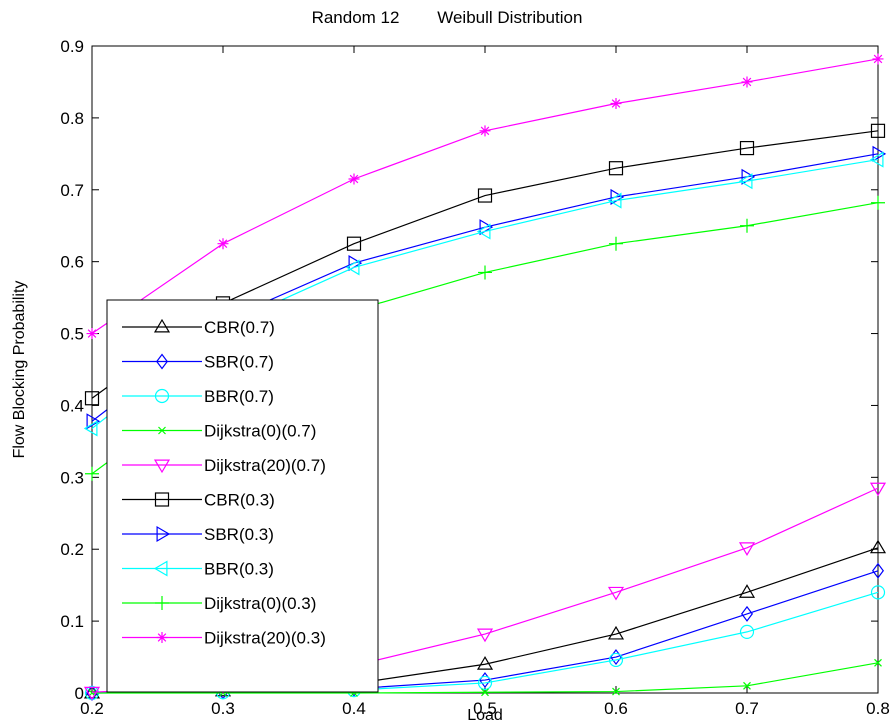 This screenshot has height=727, width=894. Describe the element at coordinates (72, 405) in the screenshot. I see `y-tick-label: 0.4` at that location.